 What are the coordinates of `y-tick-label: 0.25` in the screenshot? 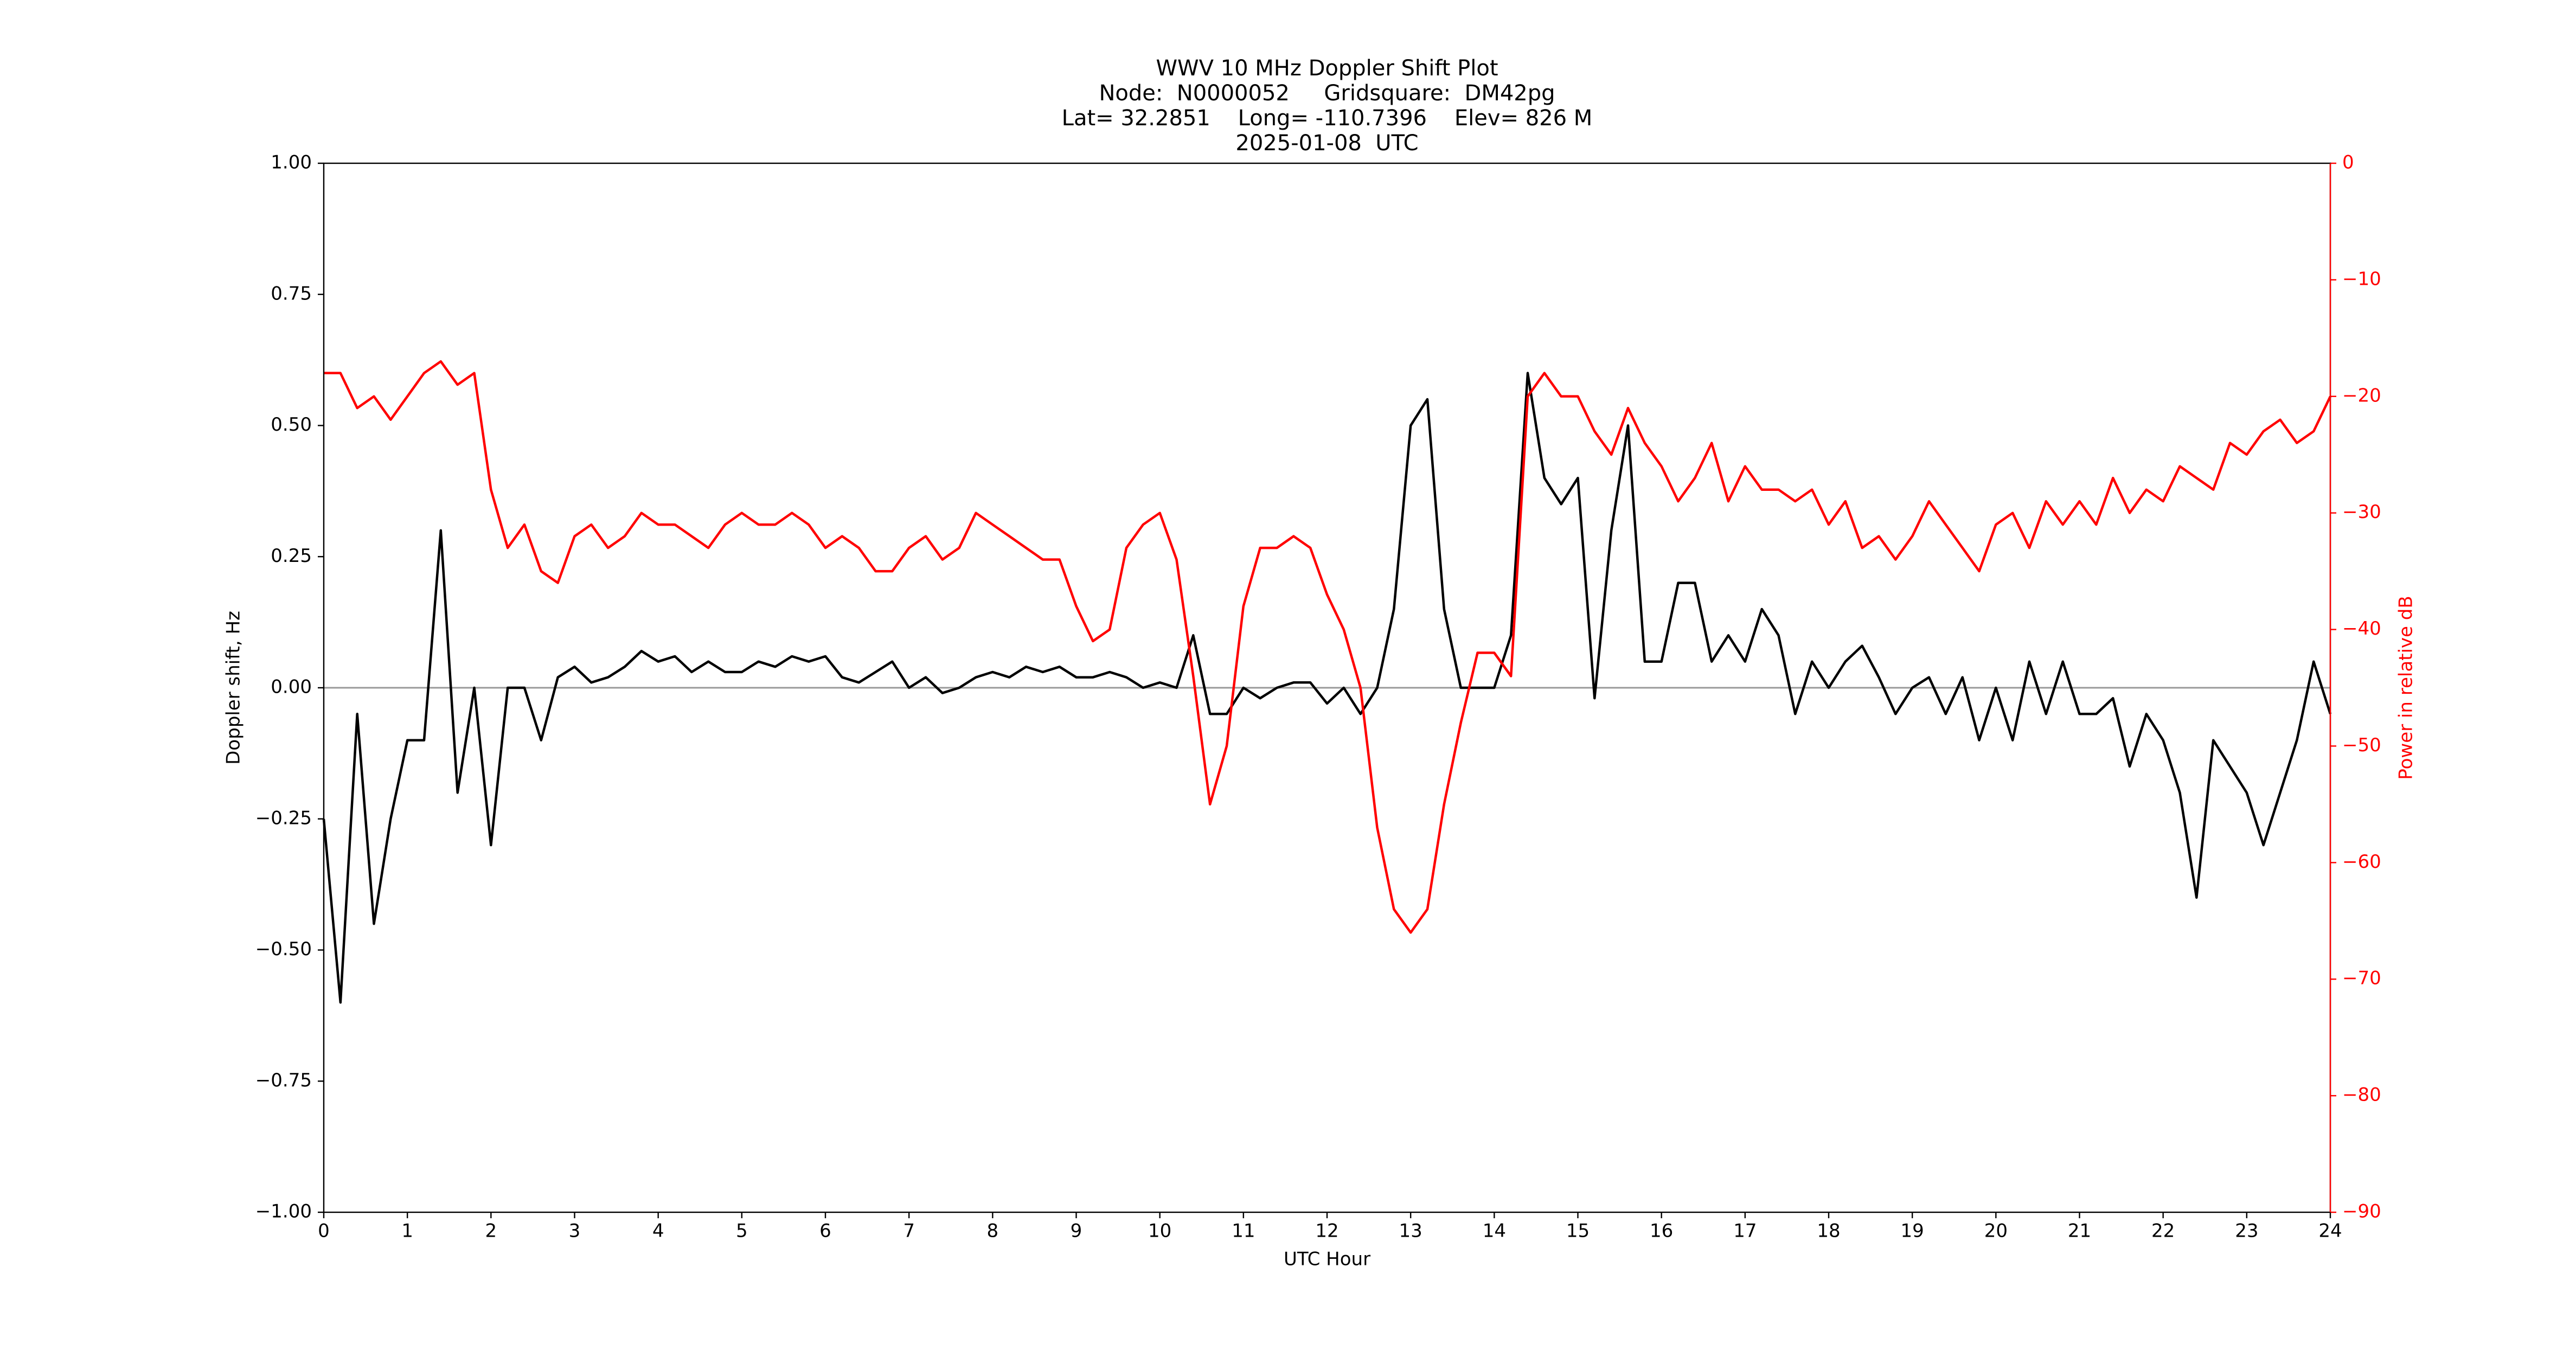 It's located at (291, 556).